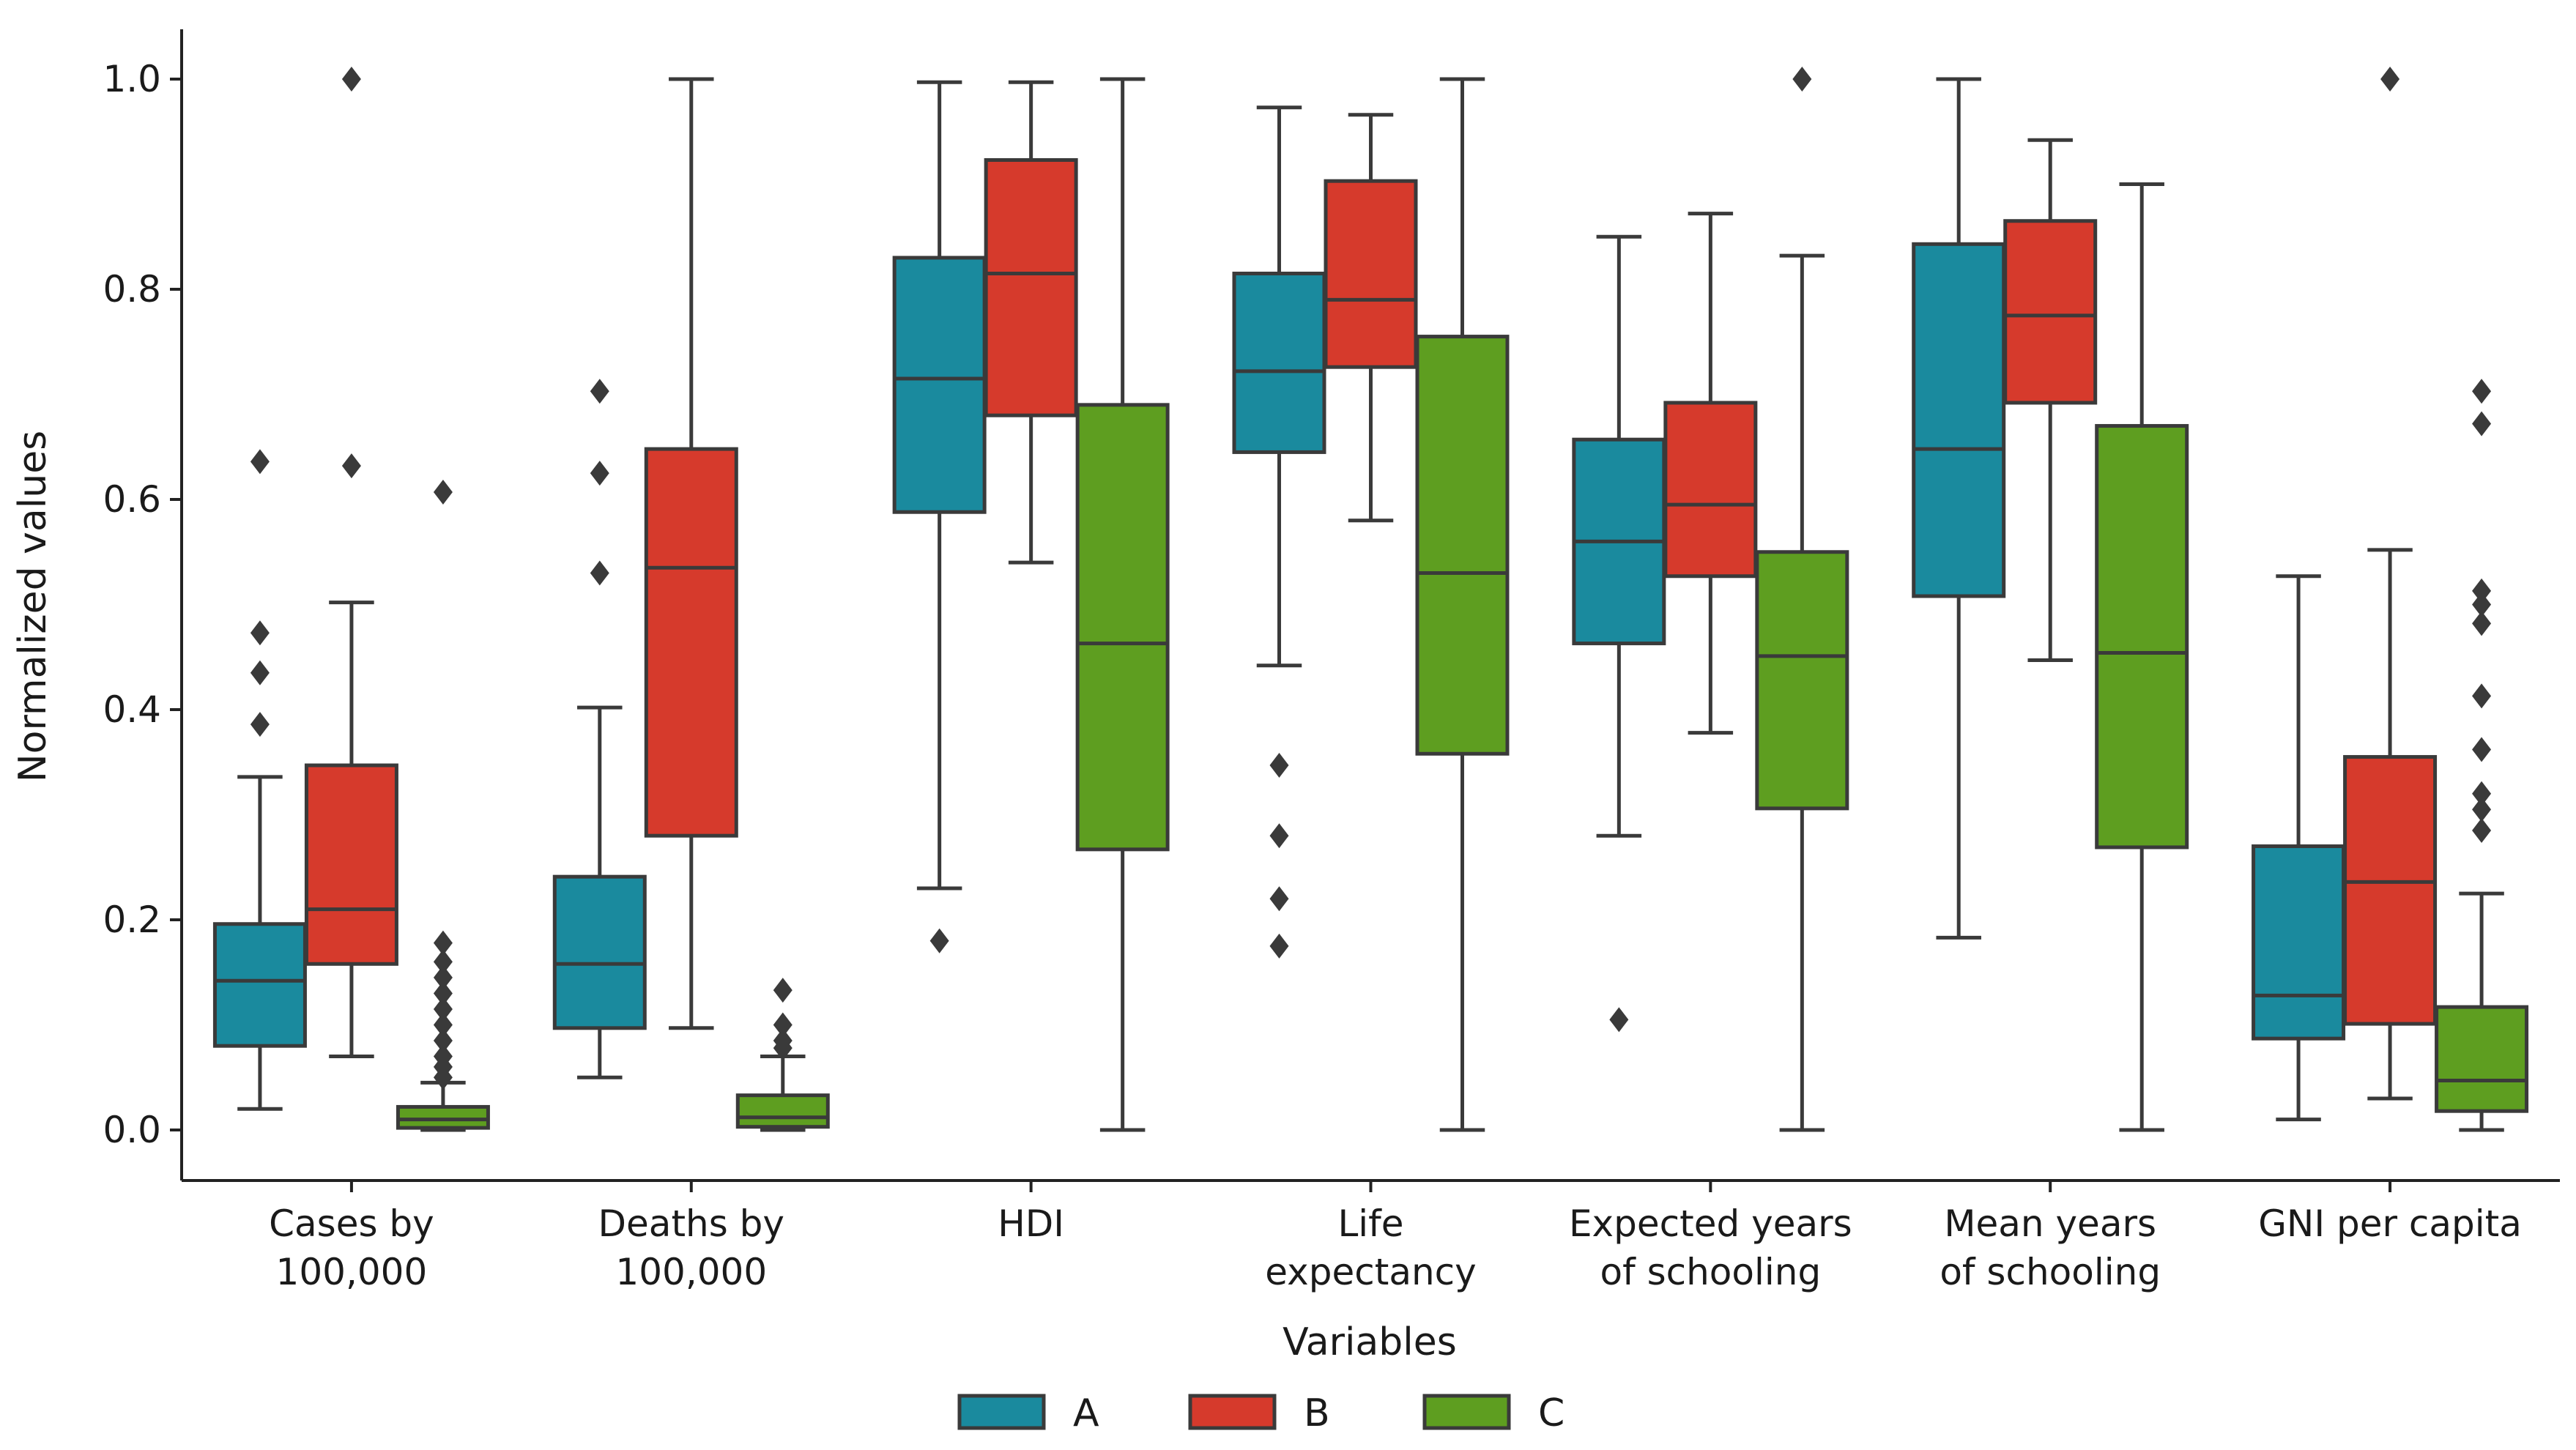  I want to click on x-tick-label-line: expectancy, so click(1370, 1272).